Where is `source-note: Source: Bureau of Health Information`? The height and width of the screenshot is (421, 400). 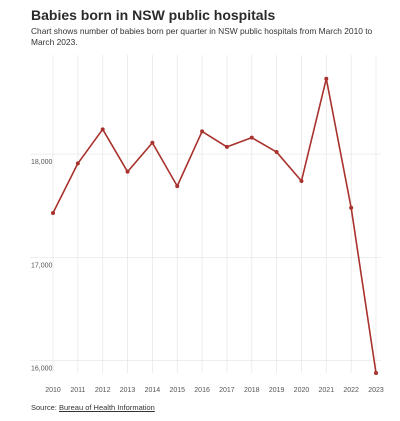
source-note: Source: Bureau of Health Information is located at coordinates (93, 407).